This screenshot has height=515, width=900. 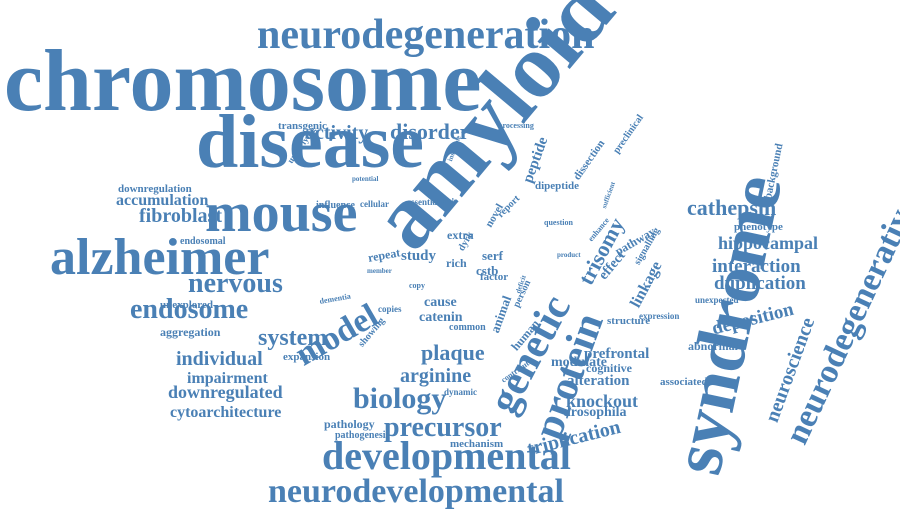 I want to click on word-dynamic: dynamic, so click(x=461, y=392).